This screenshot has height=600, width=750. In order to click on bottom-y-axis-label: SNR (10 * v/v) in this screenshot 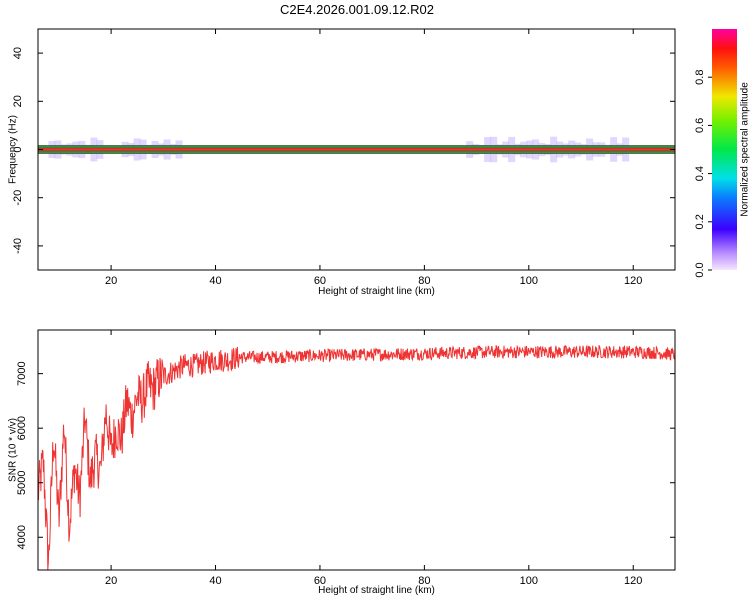, I will do `click(13, 450)`.